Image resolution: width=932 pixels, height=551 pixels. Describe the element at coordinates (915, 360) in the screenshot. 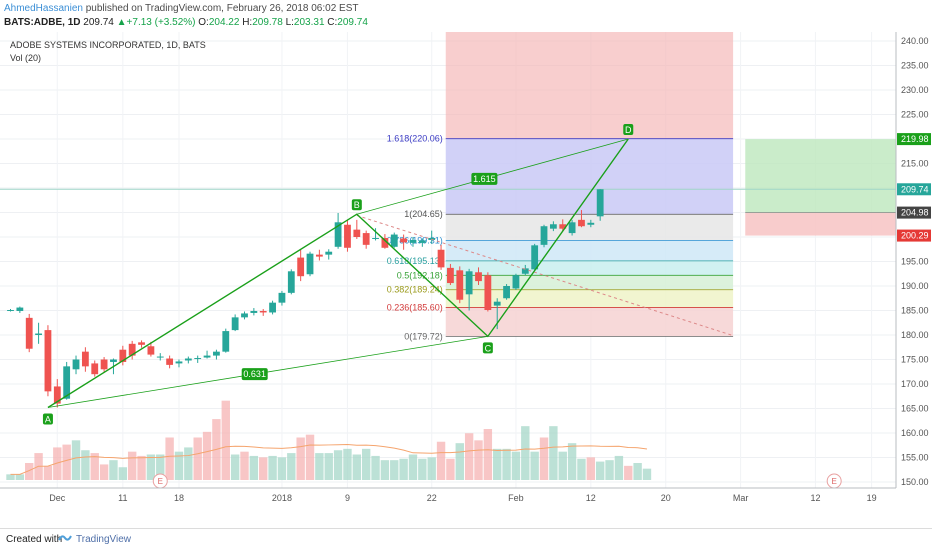

I see `price-tick-label: 175.00` at that location.